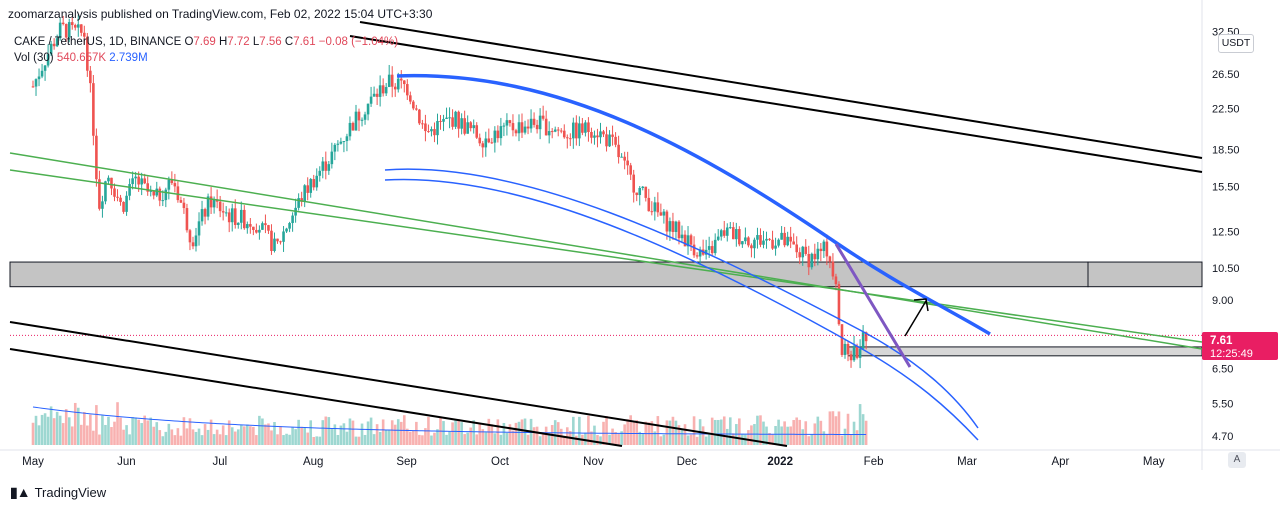 Image resolution: width=1280 pixels, height=509 pixels. Describe the element at coordinates (1237, 460) in the screenshot. I see `auto-scale-button: A` at that location.